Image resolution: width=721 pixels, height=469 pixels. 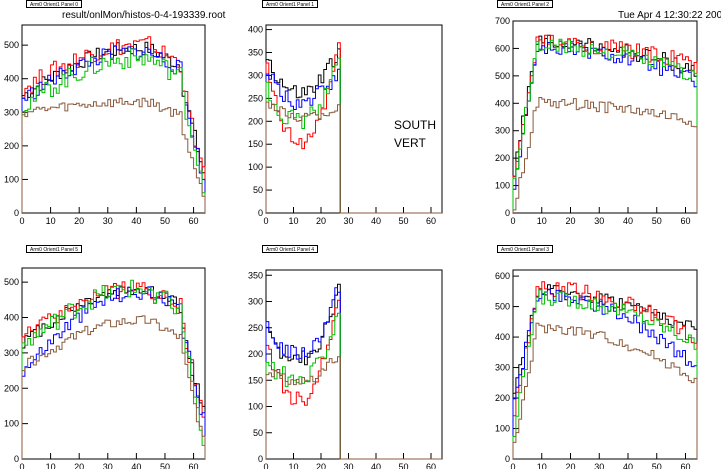 What do you see at coordinates (415, 125) in the screenshot?
I see `annotation-label: SOUTH` at bounding box center [415, 125].